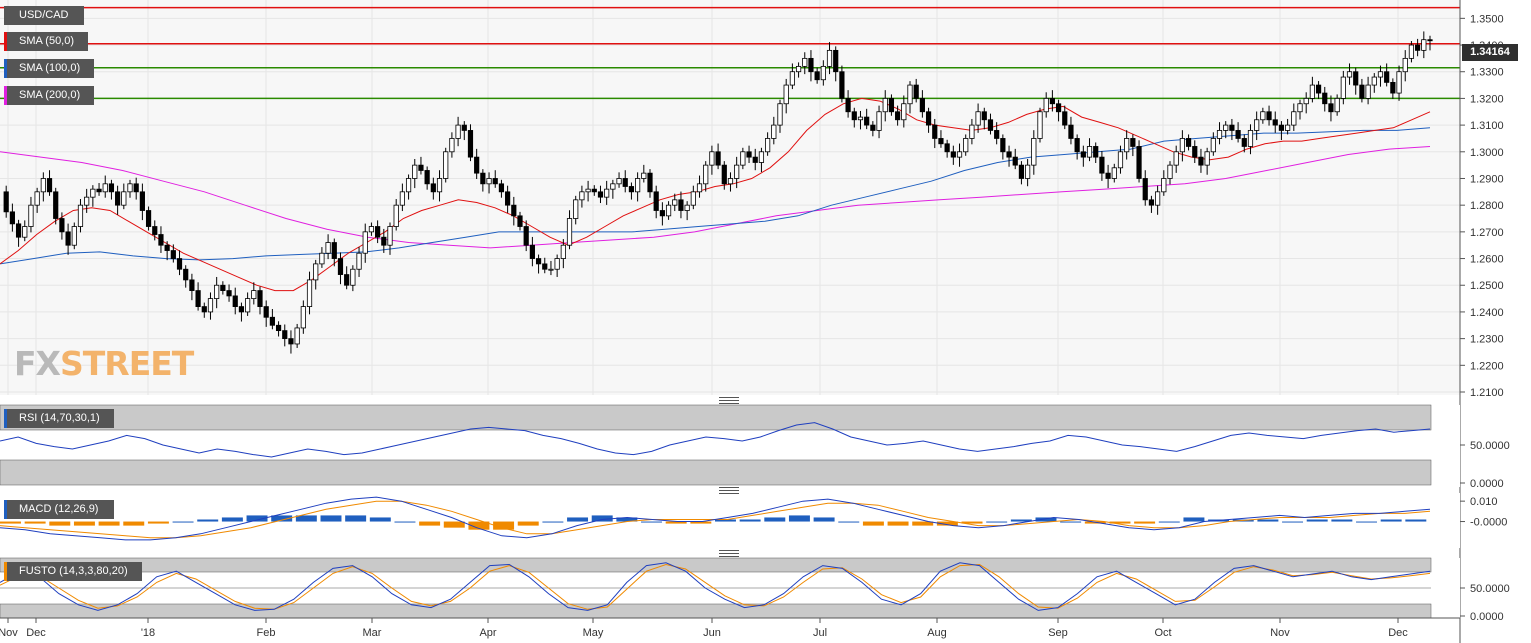 Image resolution: width=1531 pixels, height=643 pixels. What do you see at coordinates (755, 592) in the screenshot?
I see `fusto-plot: 50.0000 0.0000` at bounding box center [755, 592].